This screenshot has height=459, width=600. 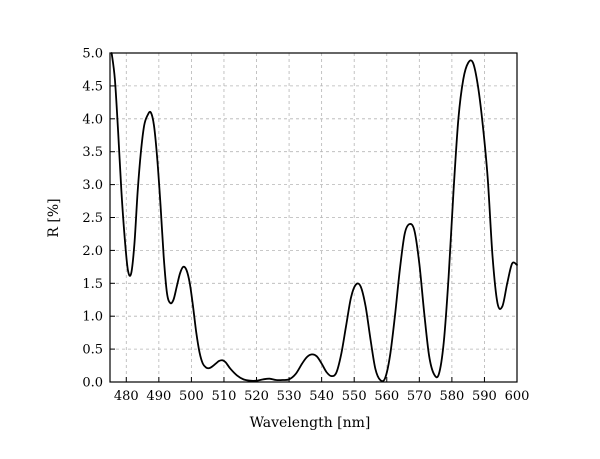 I want to click on x-tick-label: 510, so click(x=224, y=396).